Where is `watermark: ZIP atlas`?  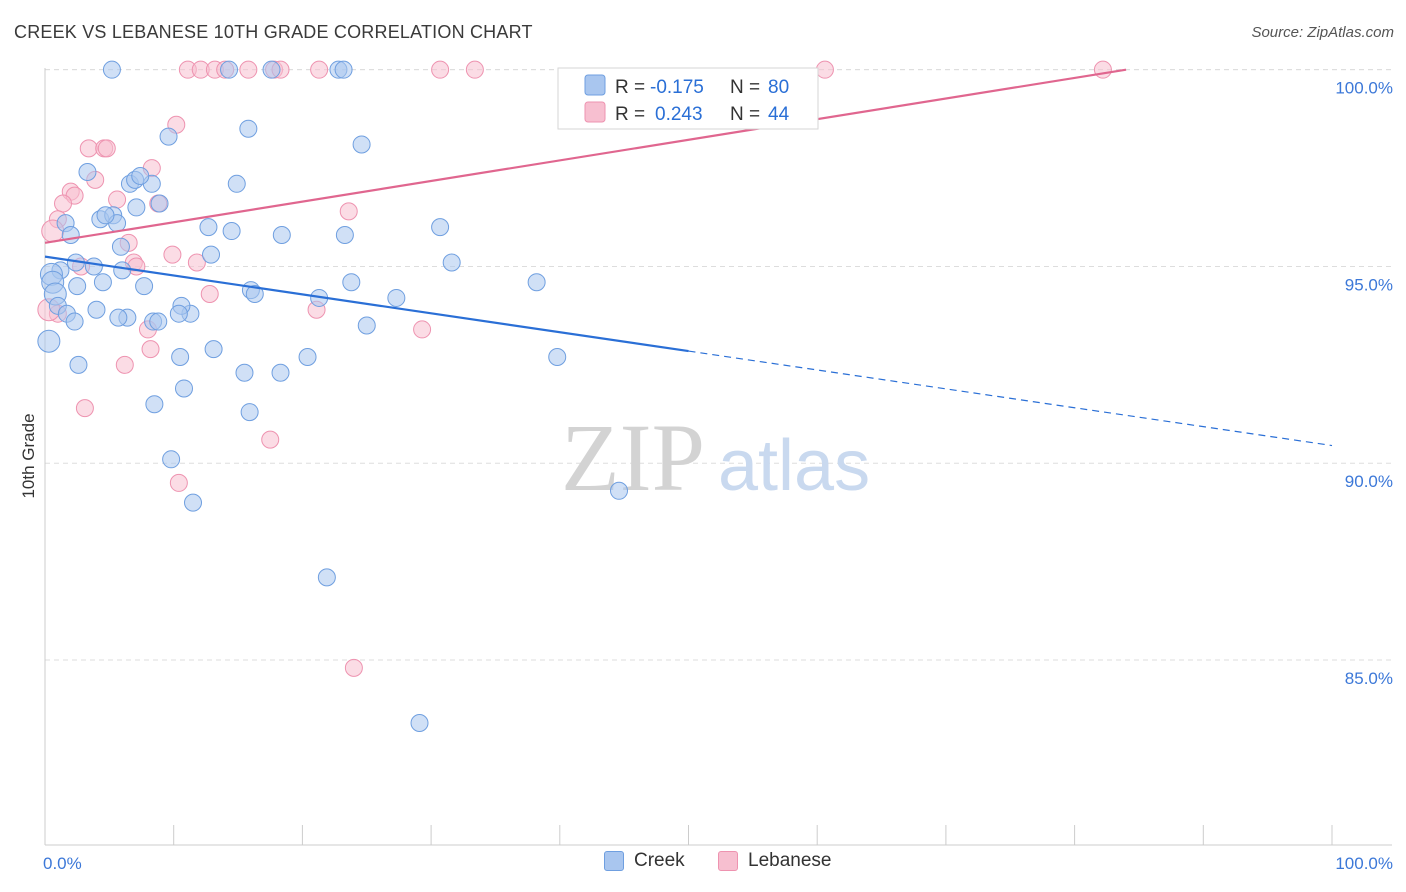
watermark: ZIP atlas is located at coordinates (715, 457).